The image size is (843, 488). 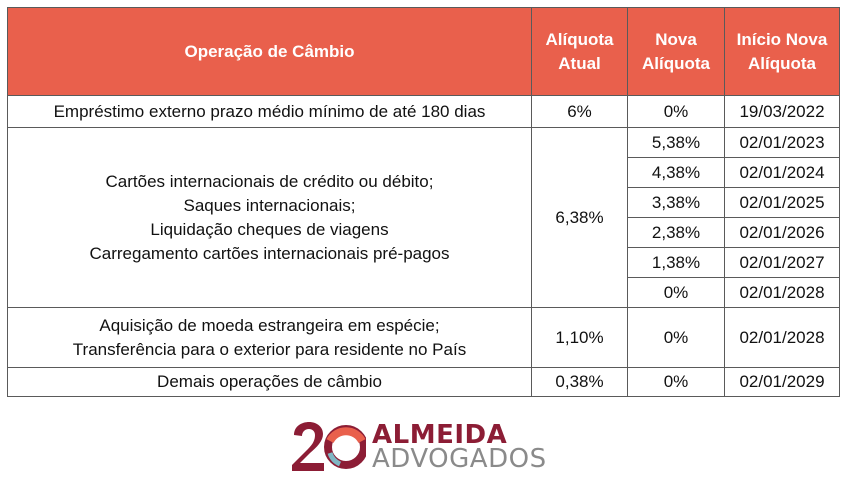 What do you see at coordinates (269, 51) in the screenshot?
I see `header-operation: Operação de Câmbio` at bounding box center [269, 51].